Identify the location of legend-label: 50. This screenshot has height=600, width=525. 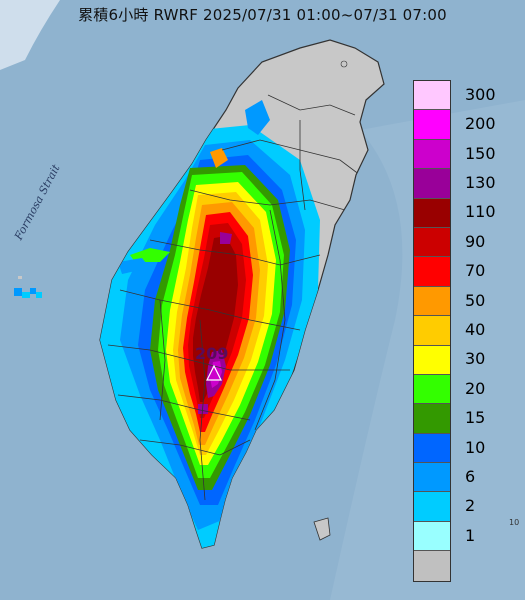
(475, 300).